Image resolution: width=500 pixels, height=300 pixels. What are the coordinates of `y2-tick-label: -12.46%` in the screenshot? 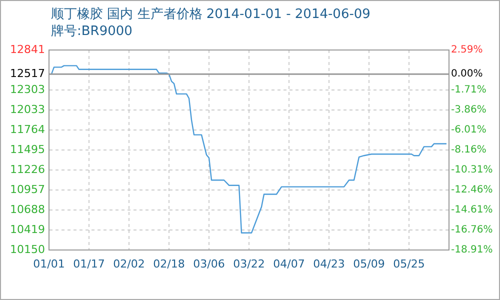 It's located at (472, 190).